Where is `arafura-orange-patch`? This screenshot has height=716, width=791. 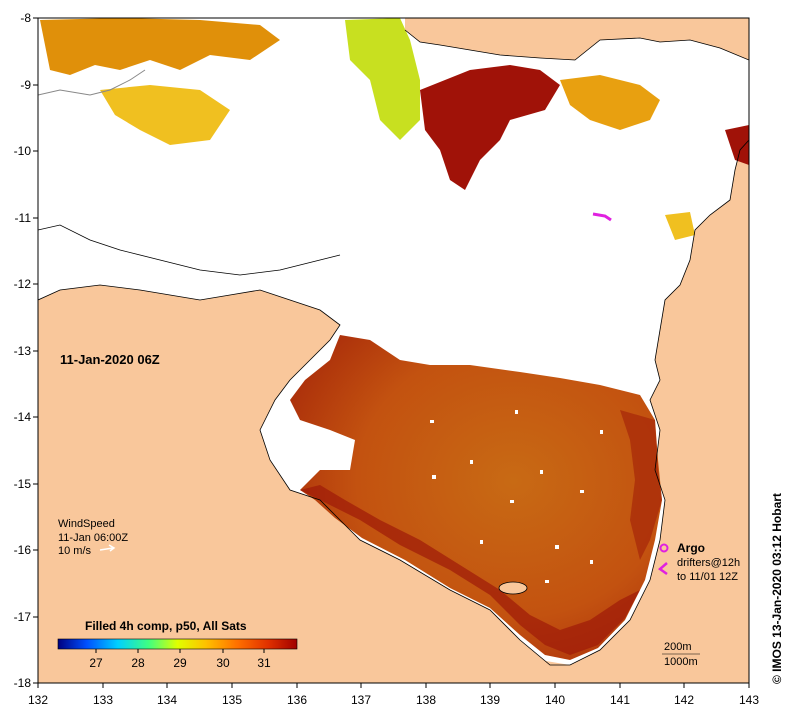
arafura-orange-patch is located at coordinates (160, 46).